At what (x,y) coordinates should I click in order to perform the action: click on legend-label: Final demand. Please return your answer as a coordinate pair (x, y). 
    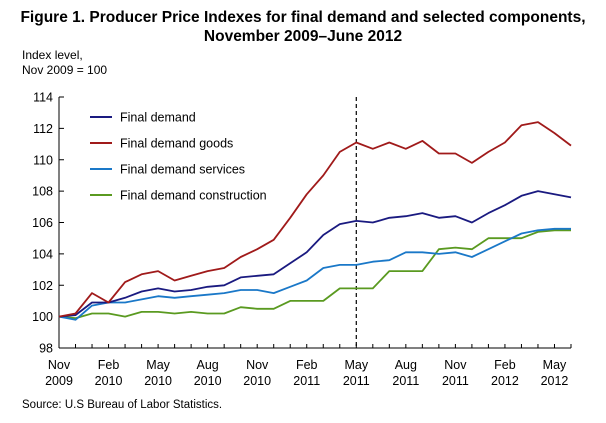
    Looking at the image, I should click on (158, 118).